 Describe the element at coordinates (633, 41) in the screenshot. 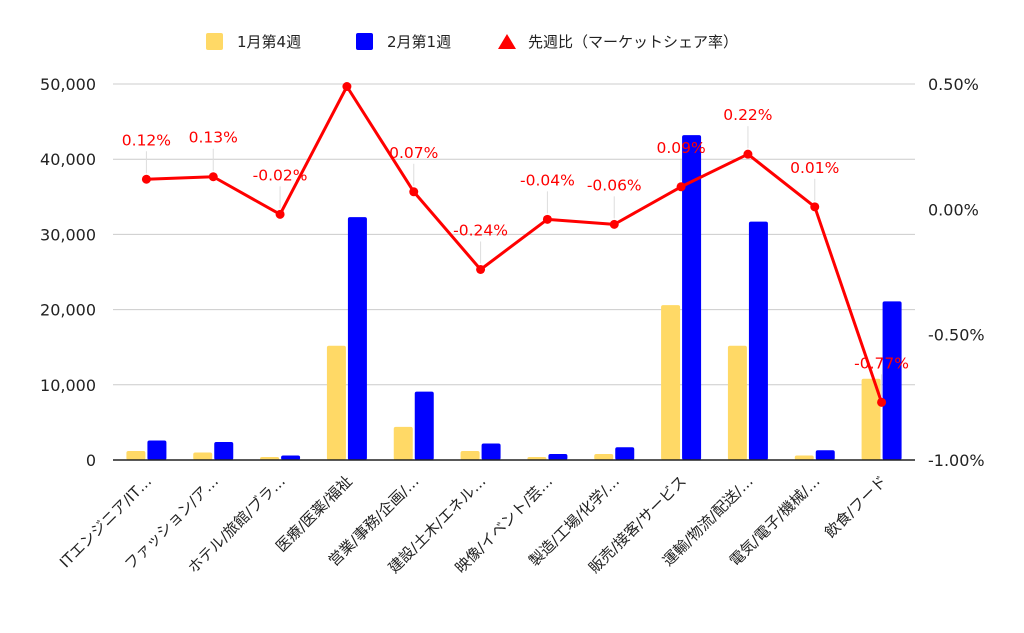

I see `legend-label-series-3: 先週比（マーケットシェア率）` at that location.